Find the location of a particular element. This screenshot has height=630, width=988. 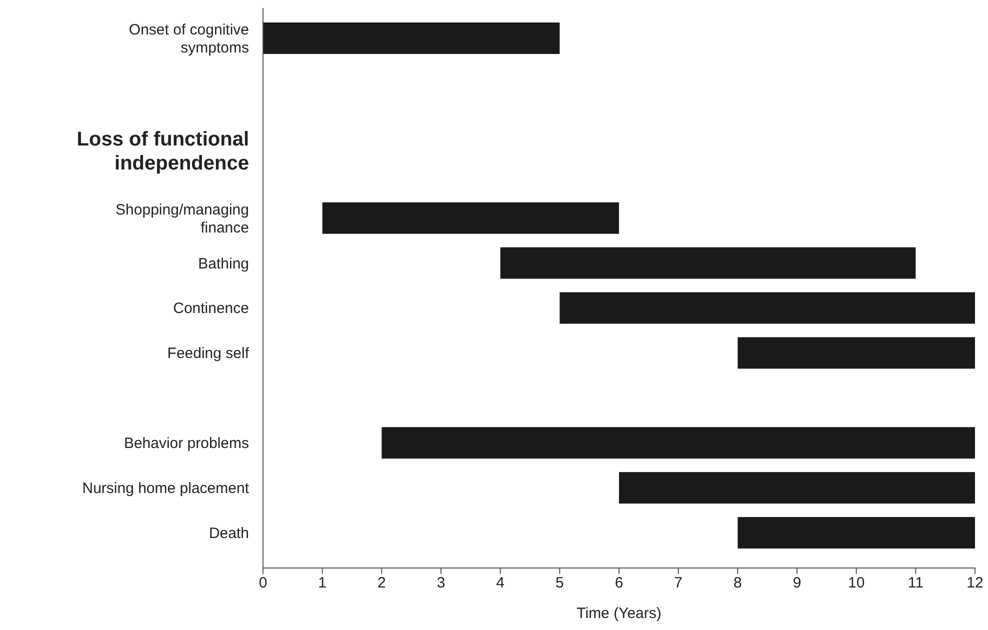

y-tick-label: Behavior problems is located at coordinates (186, 443).